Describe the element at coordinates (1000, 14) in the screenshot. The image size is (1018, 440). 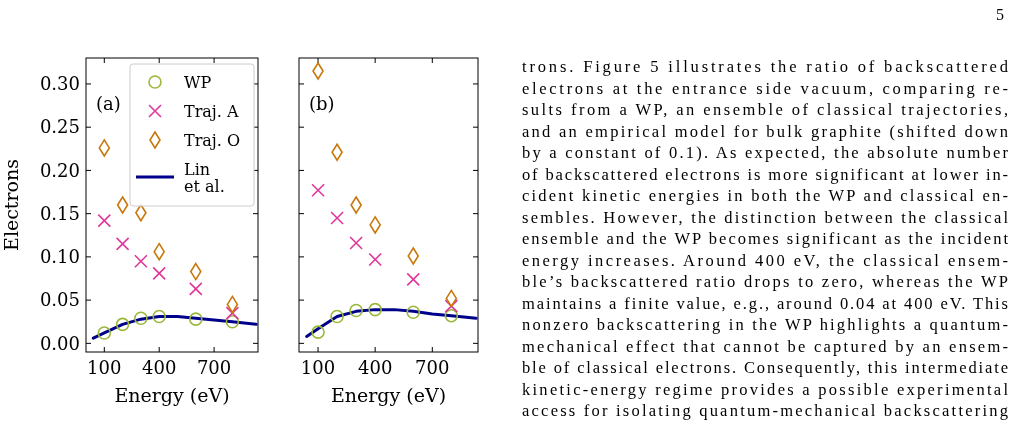
I see `text: 5` at that location.